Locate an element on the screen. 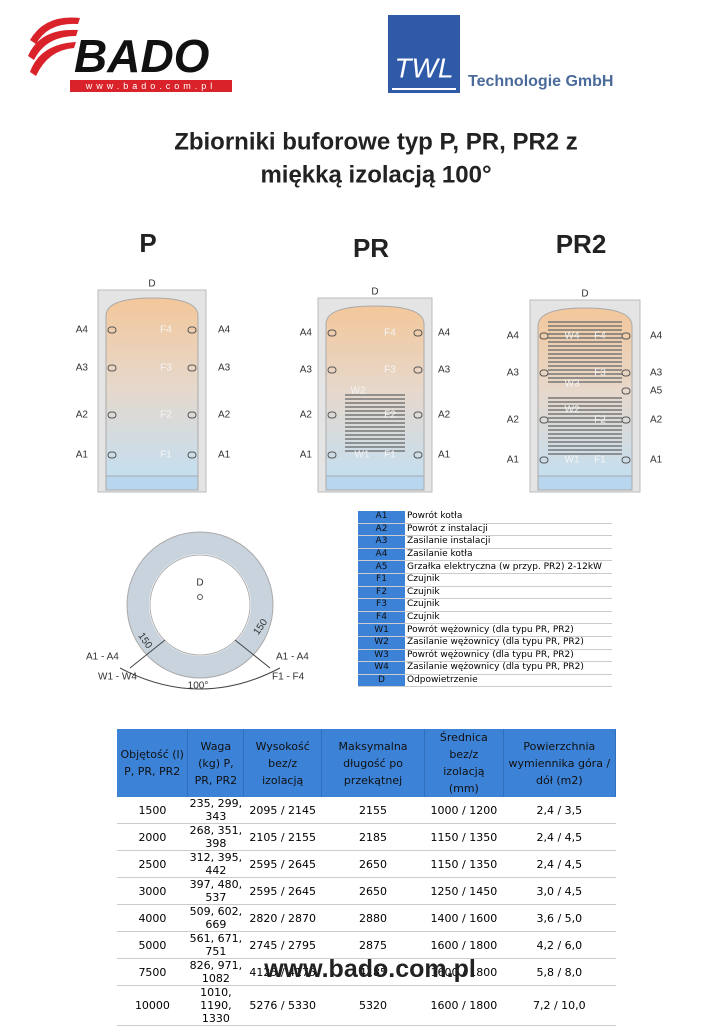 Image resolution: width=725 pixels, height=1026 pixels. table-cell: 4,2 / 6,0 is located at coordinates (559, 945).